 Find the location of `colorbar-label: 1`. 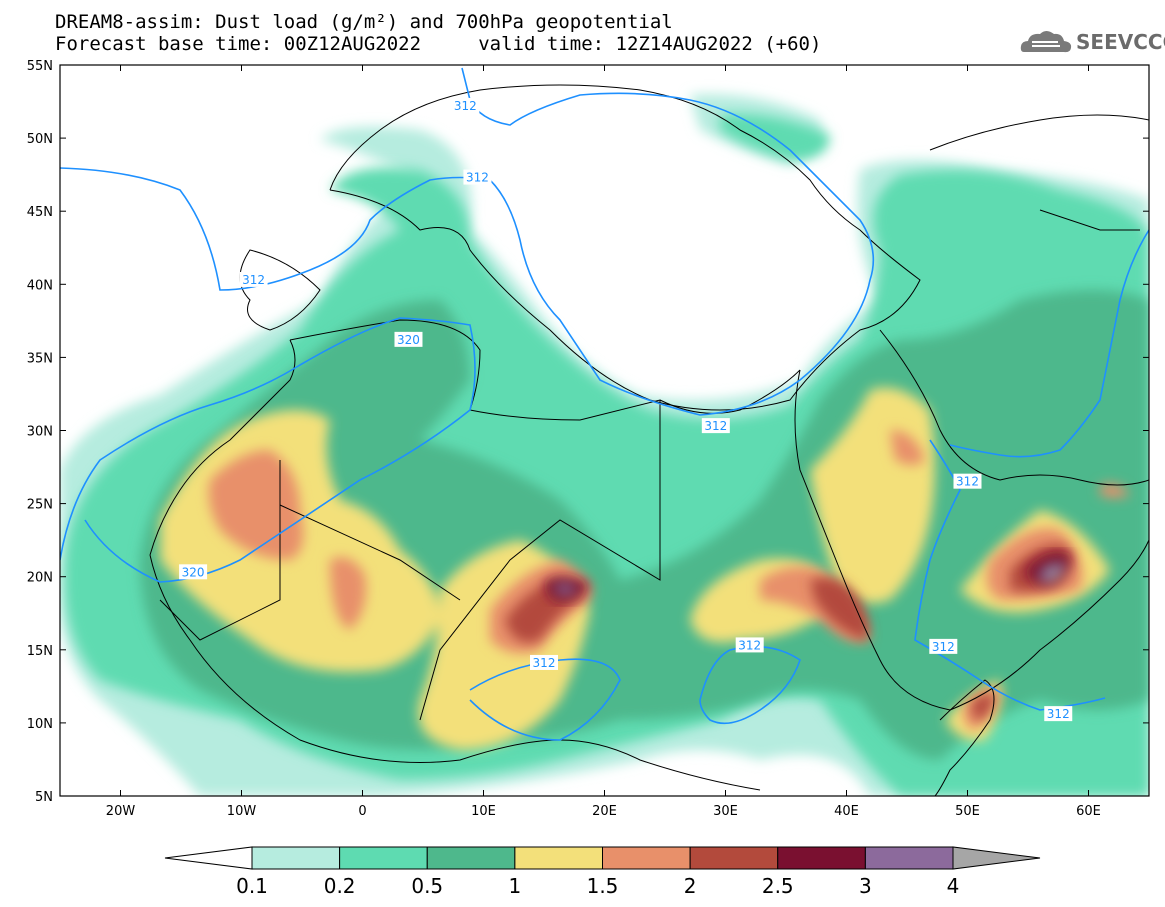

colorbar-label: 1 is located at coordinates (515, 886).